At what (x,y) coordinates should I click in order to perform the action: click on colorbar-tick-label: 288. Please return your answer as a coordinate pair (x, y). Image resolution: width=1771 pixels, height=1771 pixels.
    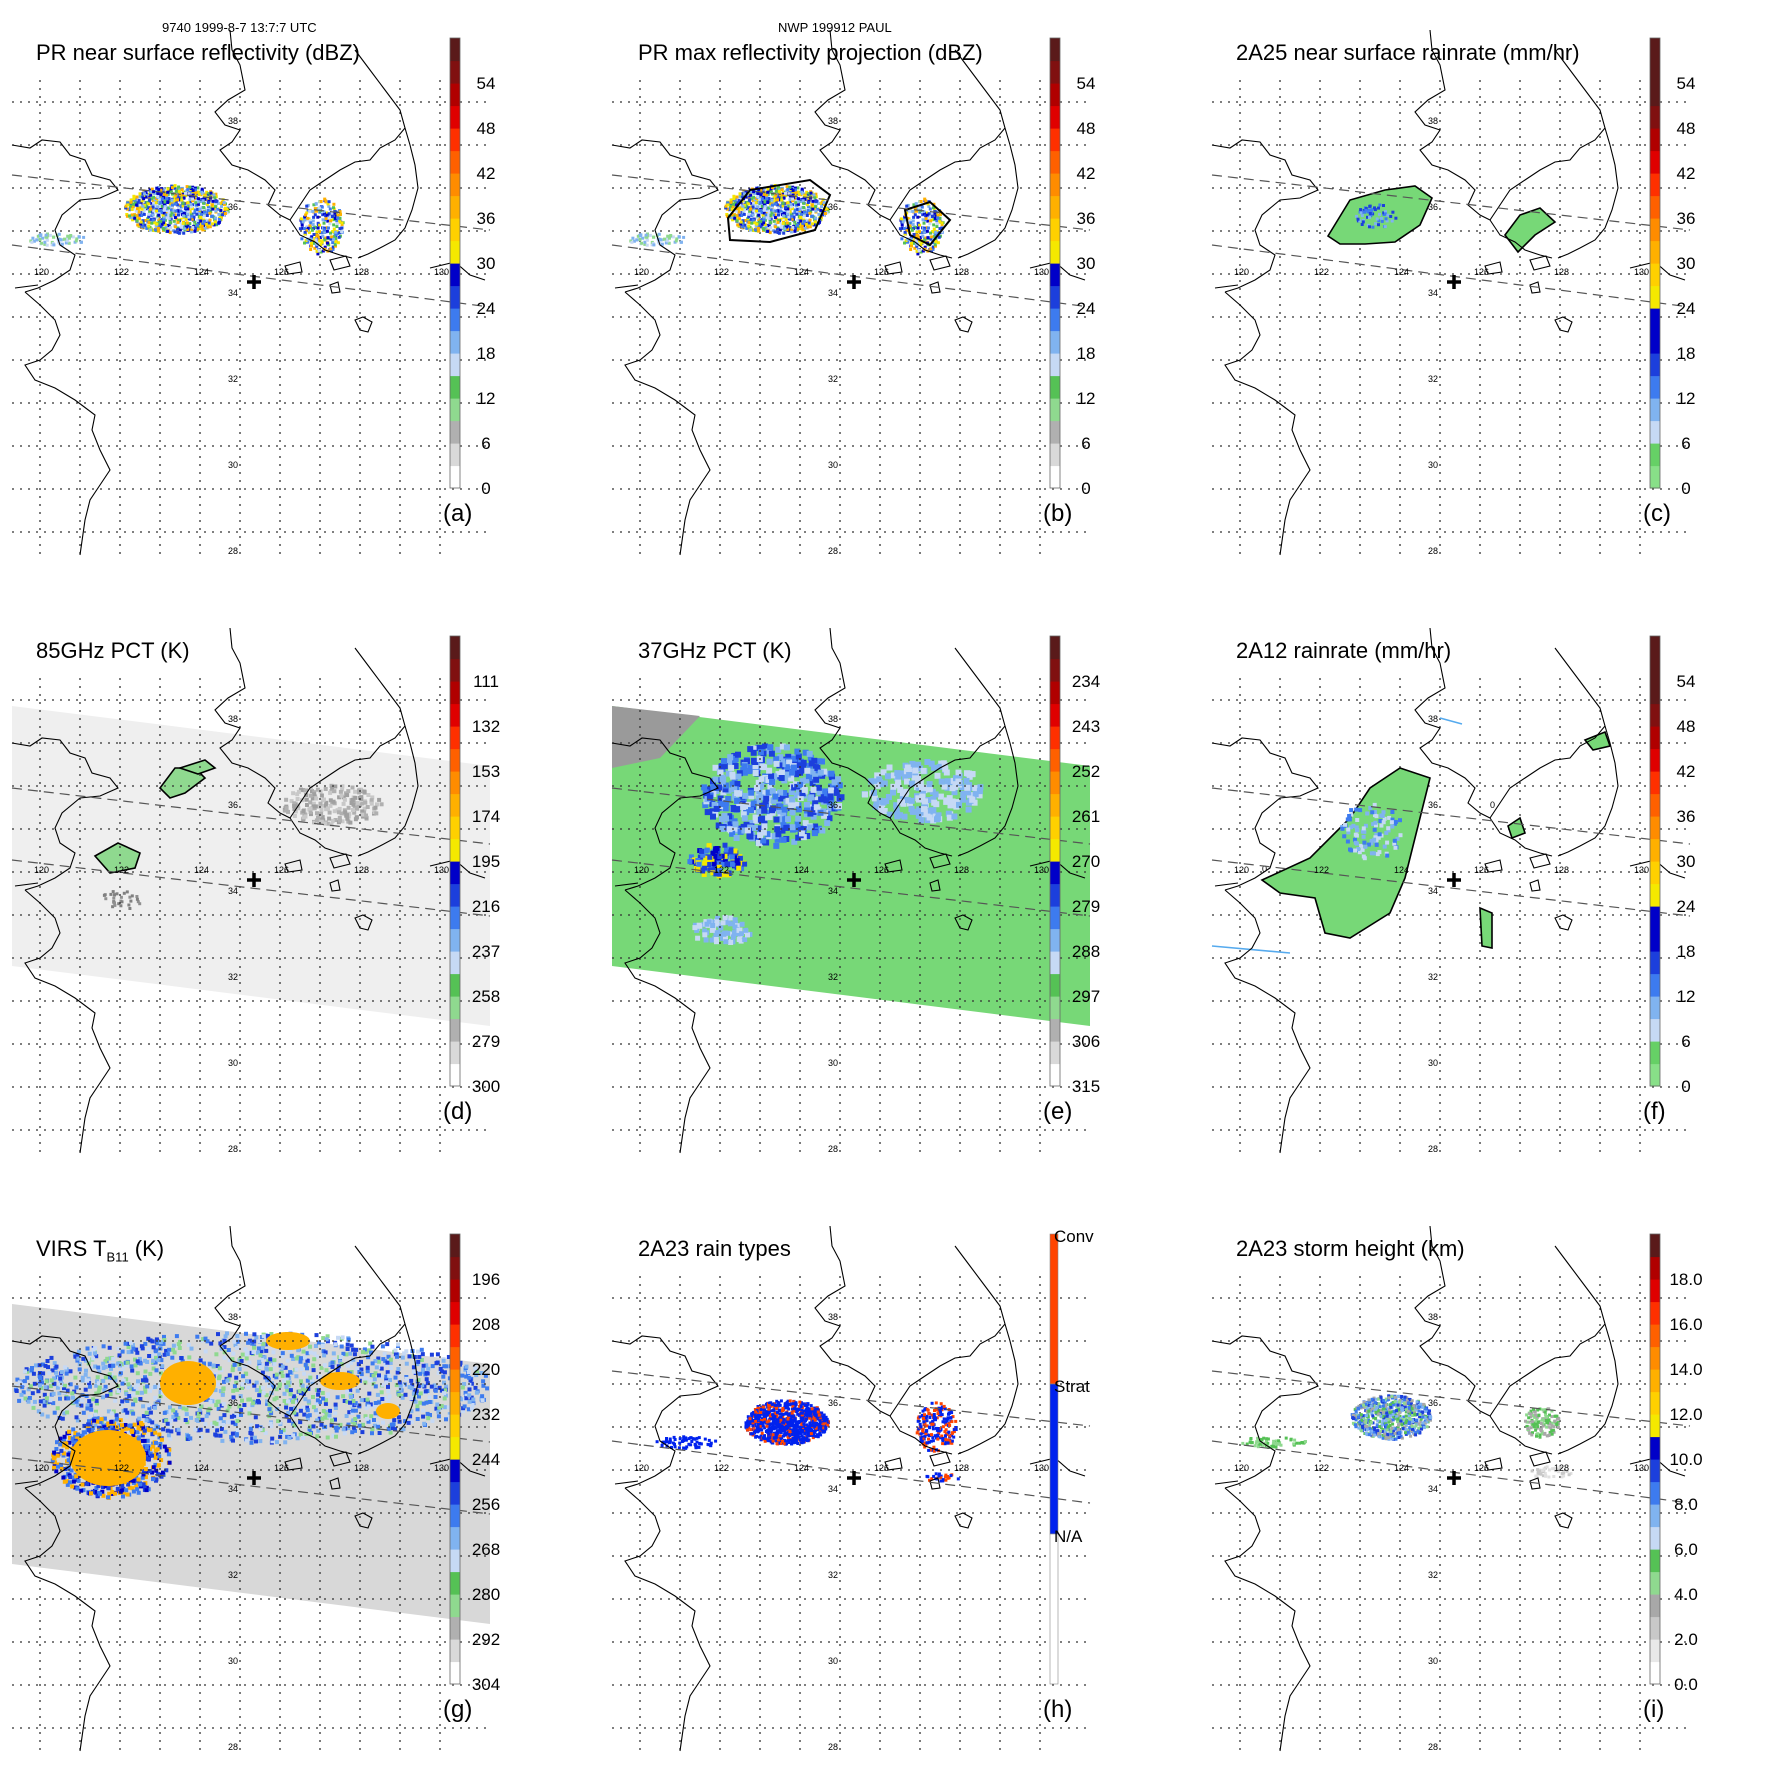
    Looking at the image, I should click on (1086, 951).